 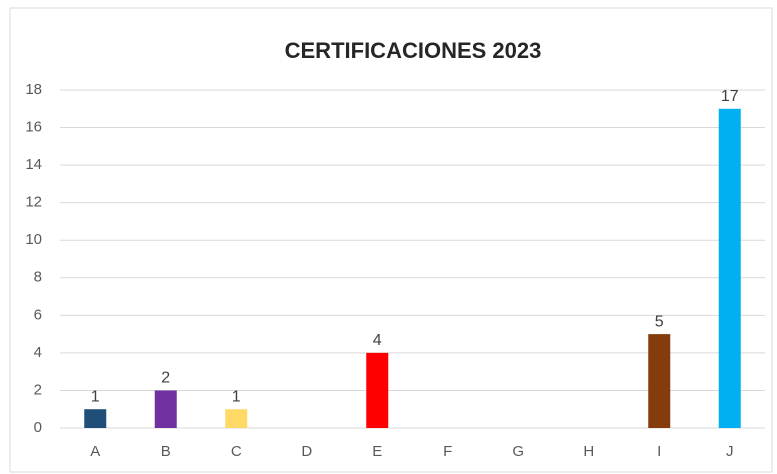 What do you see at coordinates (38, 352) in the screenshot?
I see `y-tick-label: 4` at bounding box center [38, 352].